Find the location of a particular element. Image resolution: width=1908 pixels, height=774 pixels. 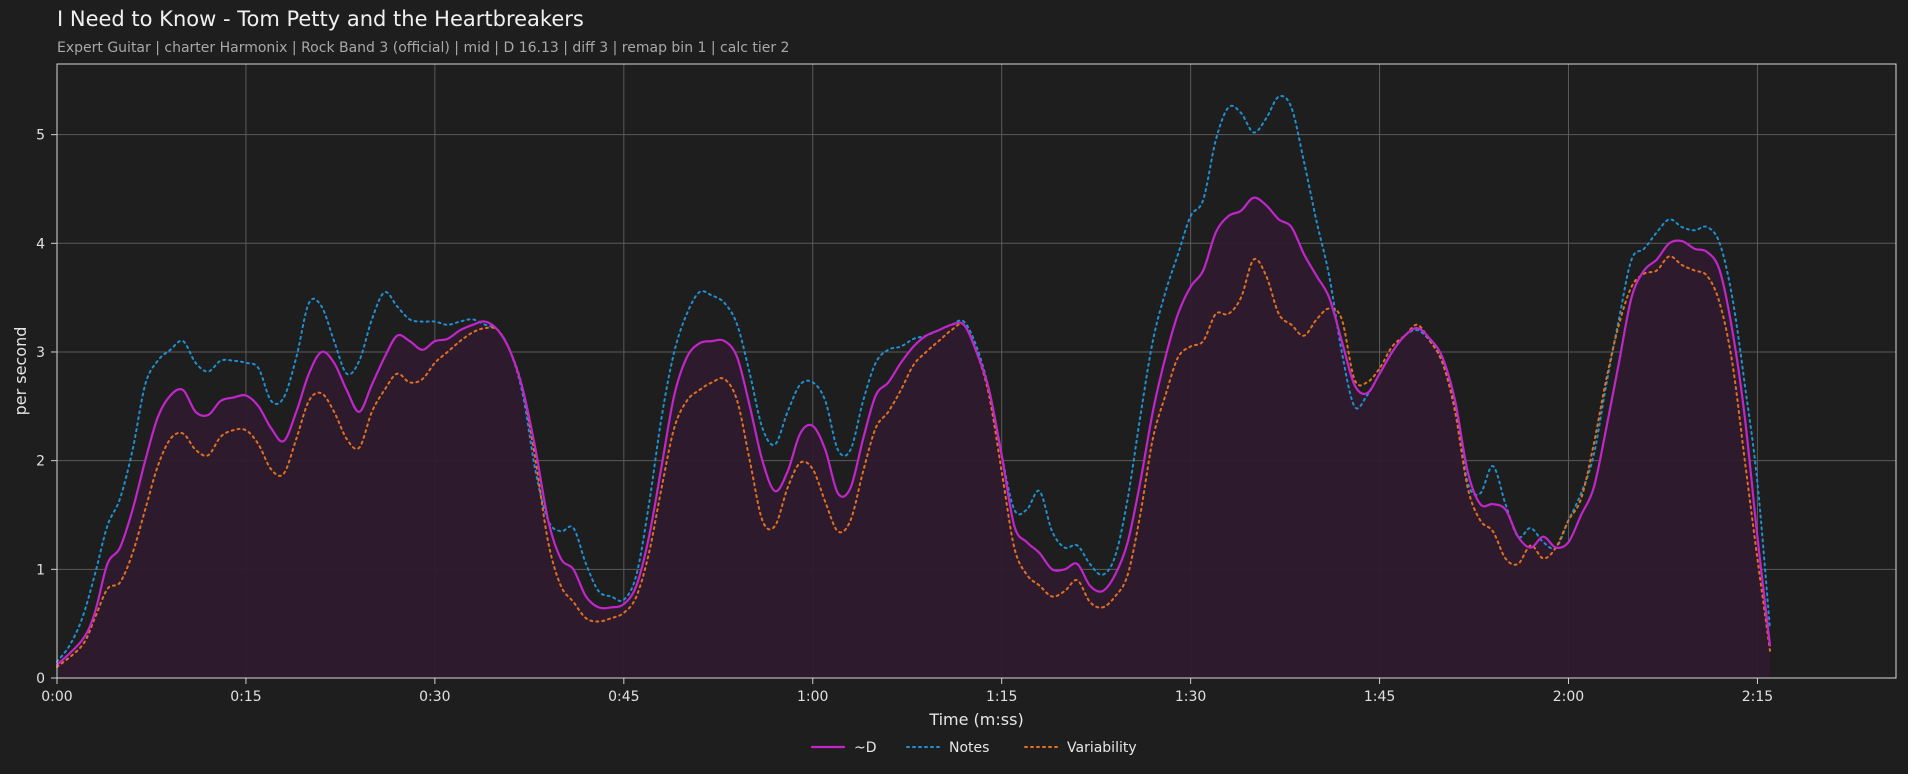

y-tick-label: 1 is located at coordinates (40, 570).